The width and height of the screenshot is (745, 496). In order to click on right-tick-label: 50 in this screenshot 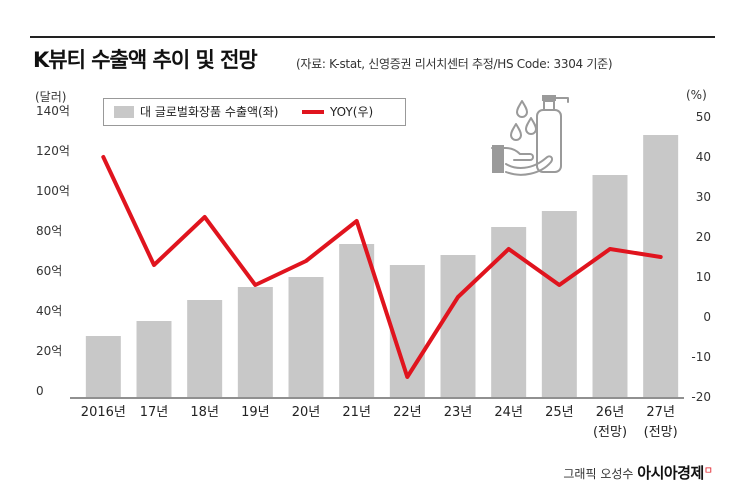, I will do `click(703, 117)`.